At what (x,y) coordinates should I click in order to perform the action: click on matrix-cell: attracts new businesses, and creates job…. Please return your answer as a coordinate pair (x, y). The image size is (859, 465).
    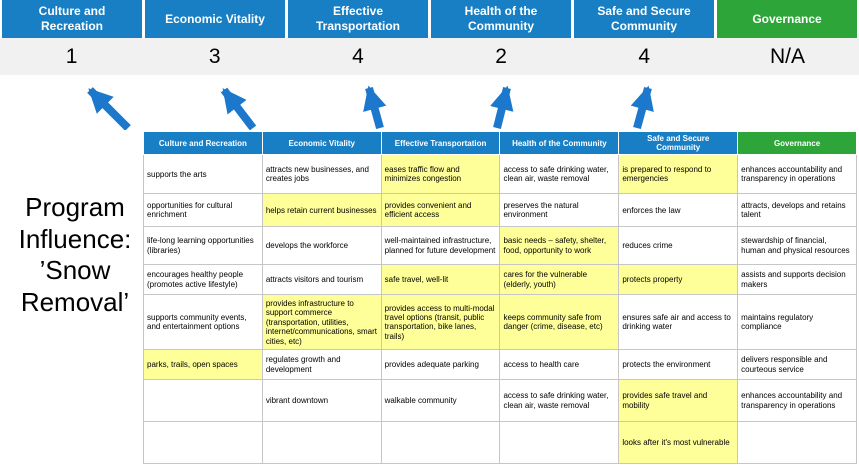
    Looking at the image, I should click on (321, 174).